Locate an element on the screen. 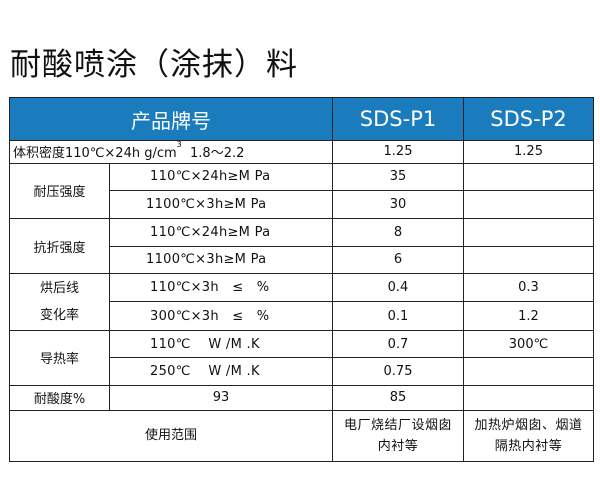 Image resolution: width=600 pixels, height=500 pixels. flexural-p1-1: 8 is located at coordinates (398, 232).